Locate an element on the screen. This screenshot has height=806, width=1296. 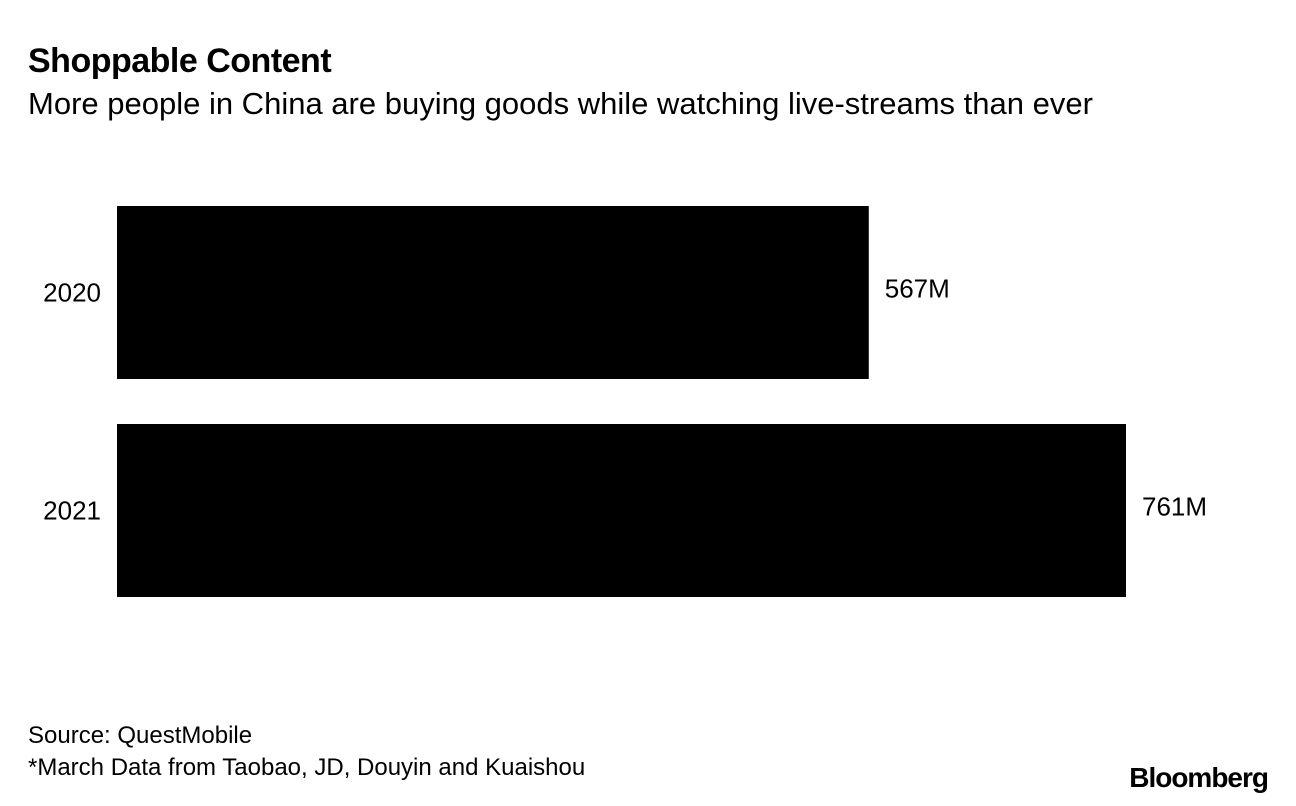
bloomberg-logo: Bloomberg is located at coordinates (1199, 777).